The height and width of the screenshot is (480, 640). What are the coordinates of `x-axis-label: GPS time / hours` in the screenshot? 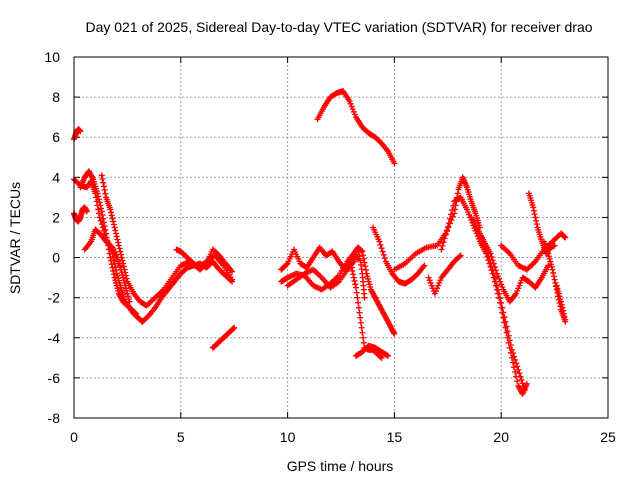 It's located at (340, 466).